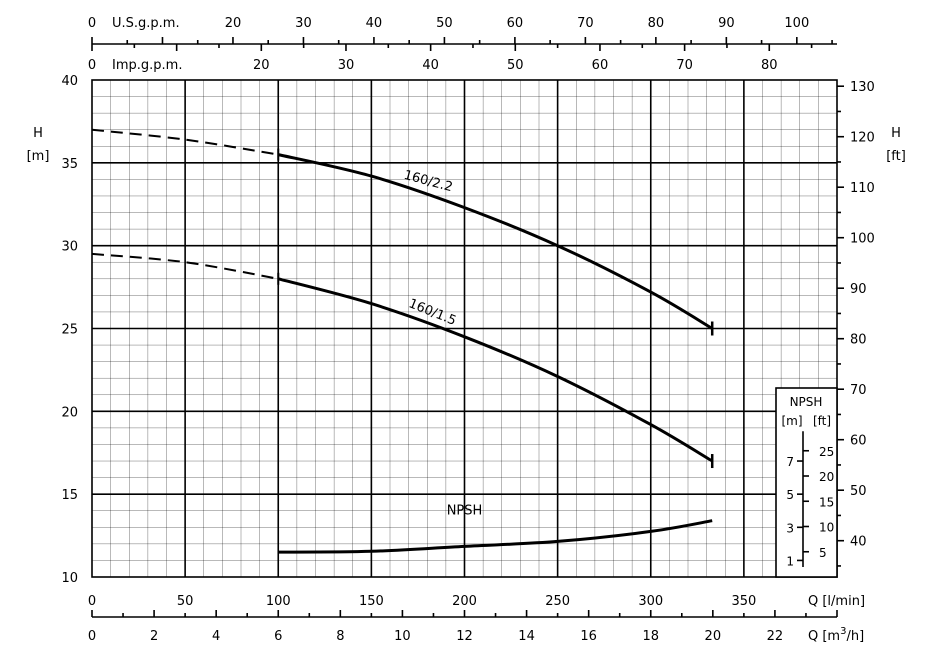 This screenshot has height=649, width=927. I want to click on imp-gpm-tick-label: 30, so click(346, 65).